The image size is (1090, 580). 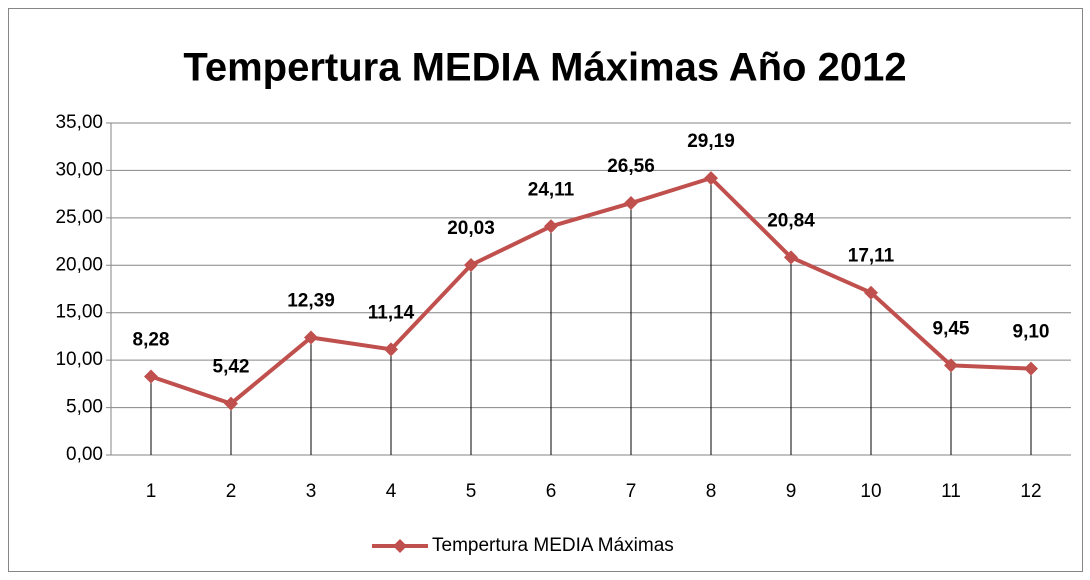 I want to click on y-tick-label: 5,00, so click(x=84, y=407).